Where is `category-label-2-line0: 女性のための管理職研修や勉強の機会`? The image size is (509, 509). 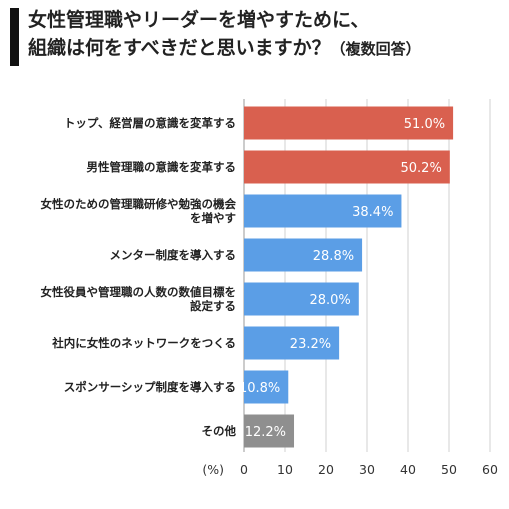 category-label-2-line0: 女性のための管理職研修や勉強の機会 is located at coordinates (139, 204).